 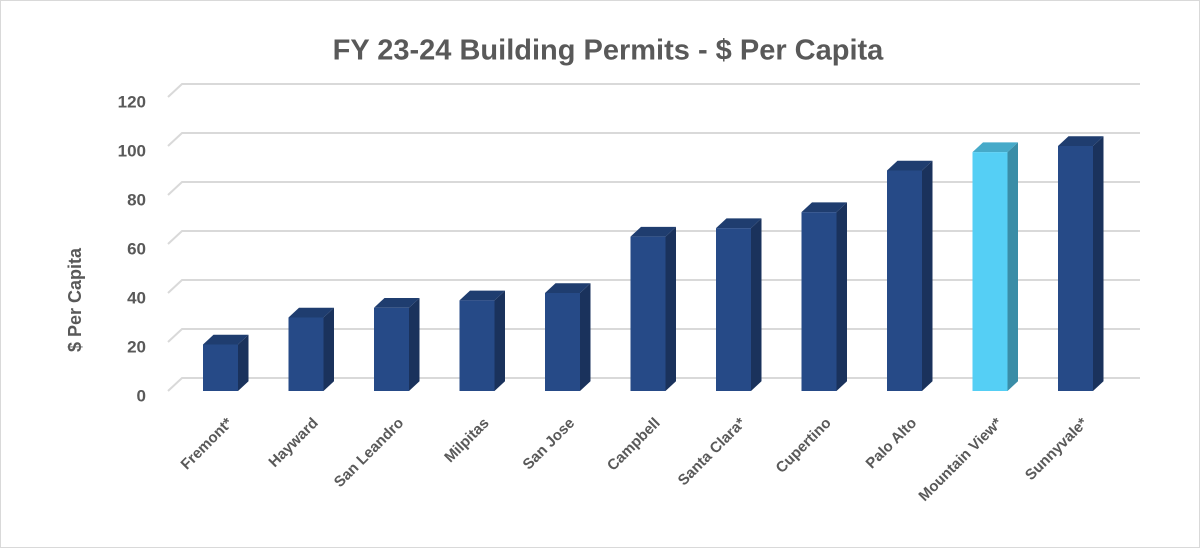 What do you see at coordinates (609, 51) in the screenshot?
I see `chart-title: FY 23-24 Building Permits - $ Per Capita` at bounding box center [609, 51].